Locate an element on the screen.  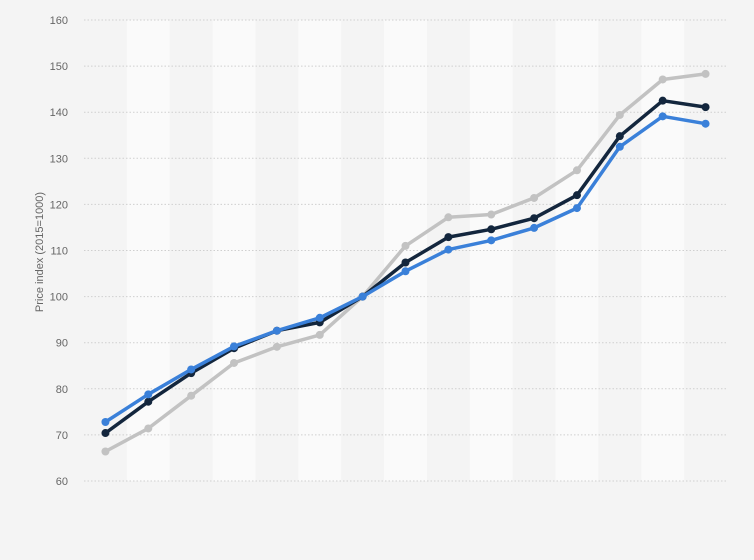
y-tick-label: 60 is located at coordinates (62, 482).